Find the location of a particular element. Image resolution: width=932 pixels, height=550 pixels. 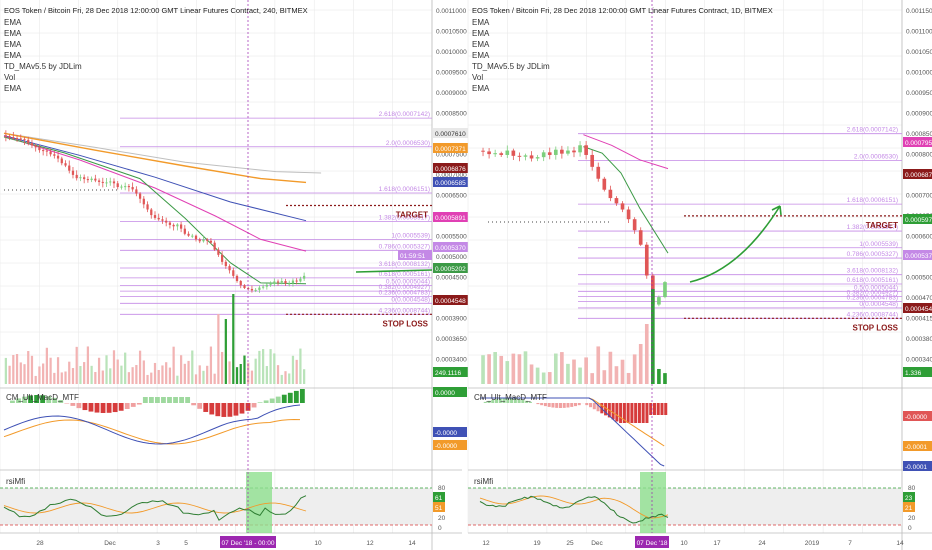

fib-level-label: 0.786(0.0005327) is located at coordinates (404, 246).